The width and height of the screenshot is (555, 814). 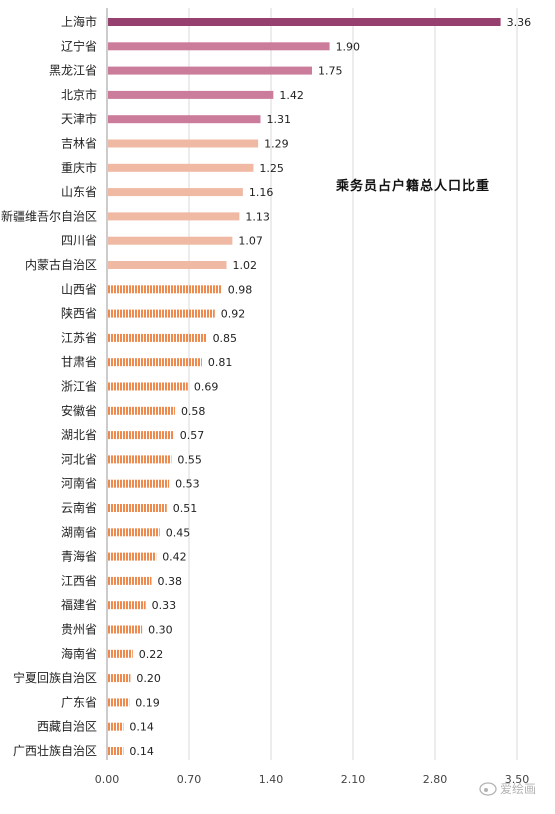 I want to click on category-label: 山东省, so click(x=79, y=192).